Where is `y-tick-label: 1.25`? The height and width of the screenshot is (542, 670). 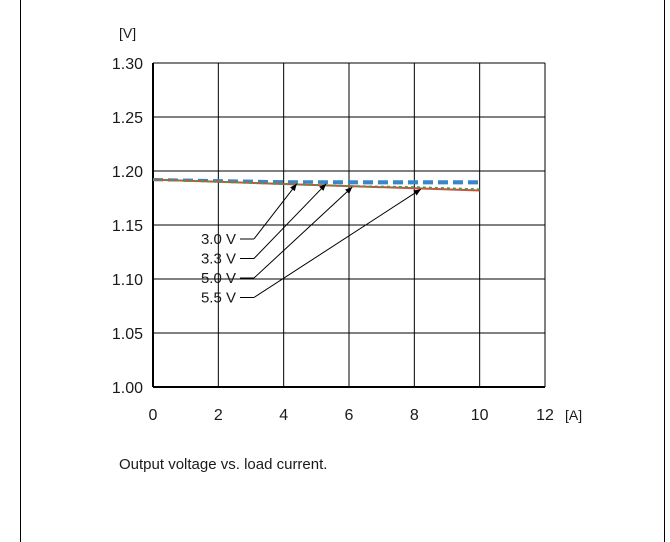
y-tick-label: 1.25 is located at coordinates (127, 118).